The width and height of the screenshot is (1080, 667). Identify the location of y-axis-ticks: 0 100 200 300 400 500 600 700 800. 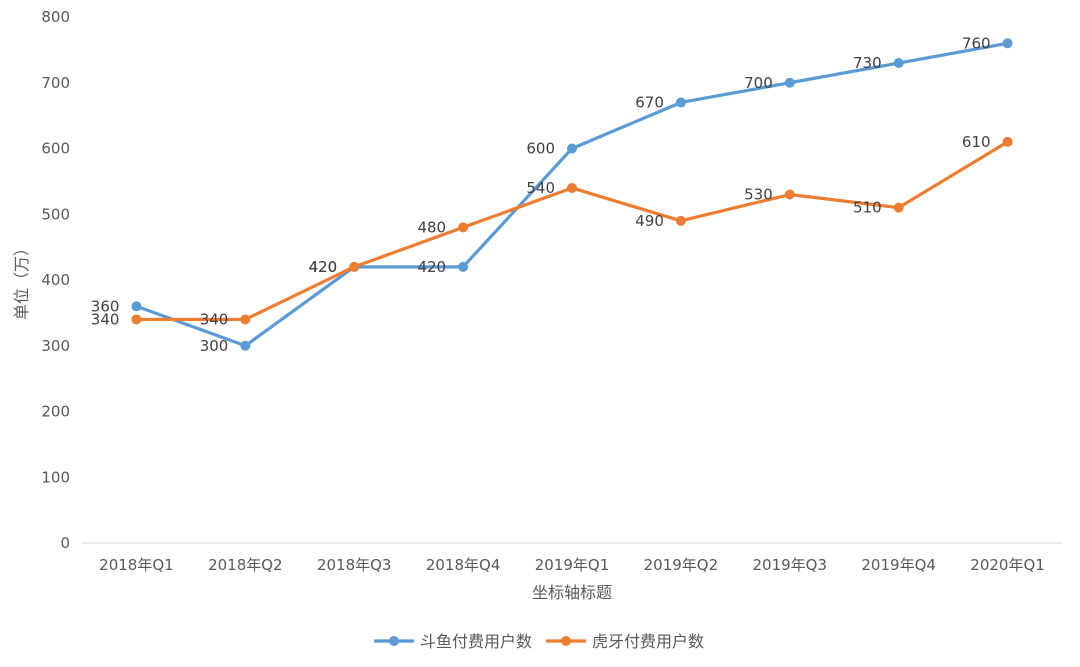
(55, 280).